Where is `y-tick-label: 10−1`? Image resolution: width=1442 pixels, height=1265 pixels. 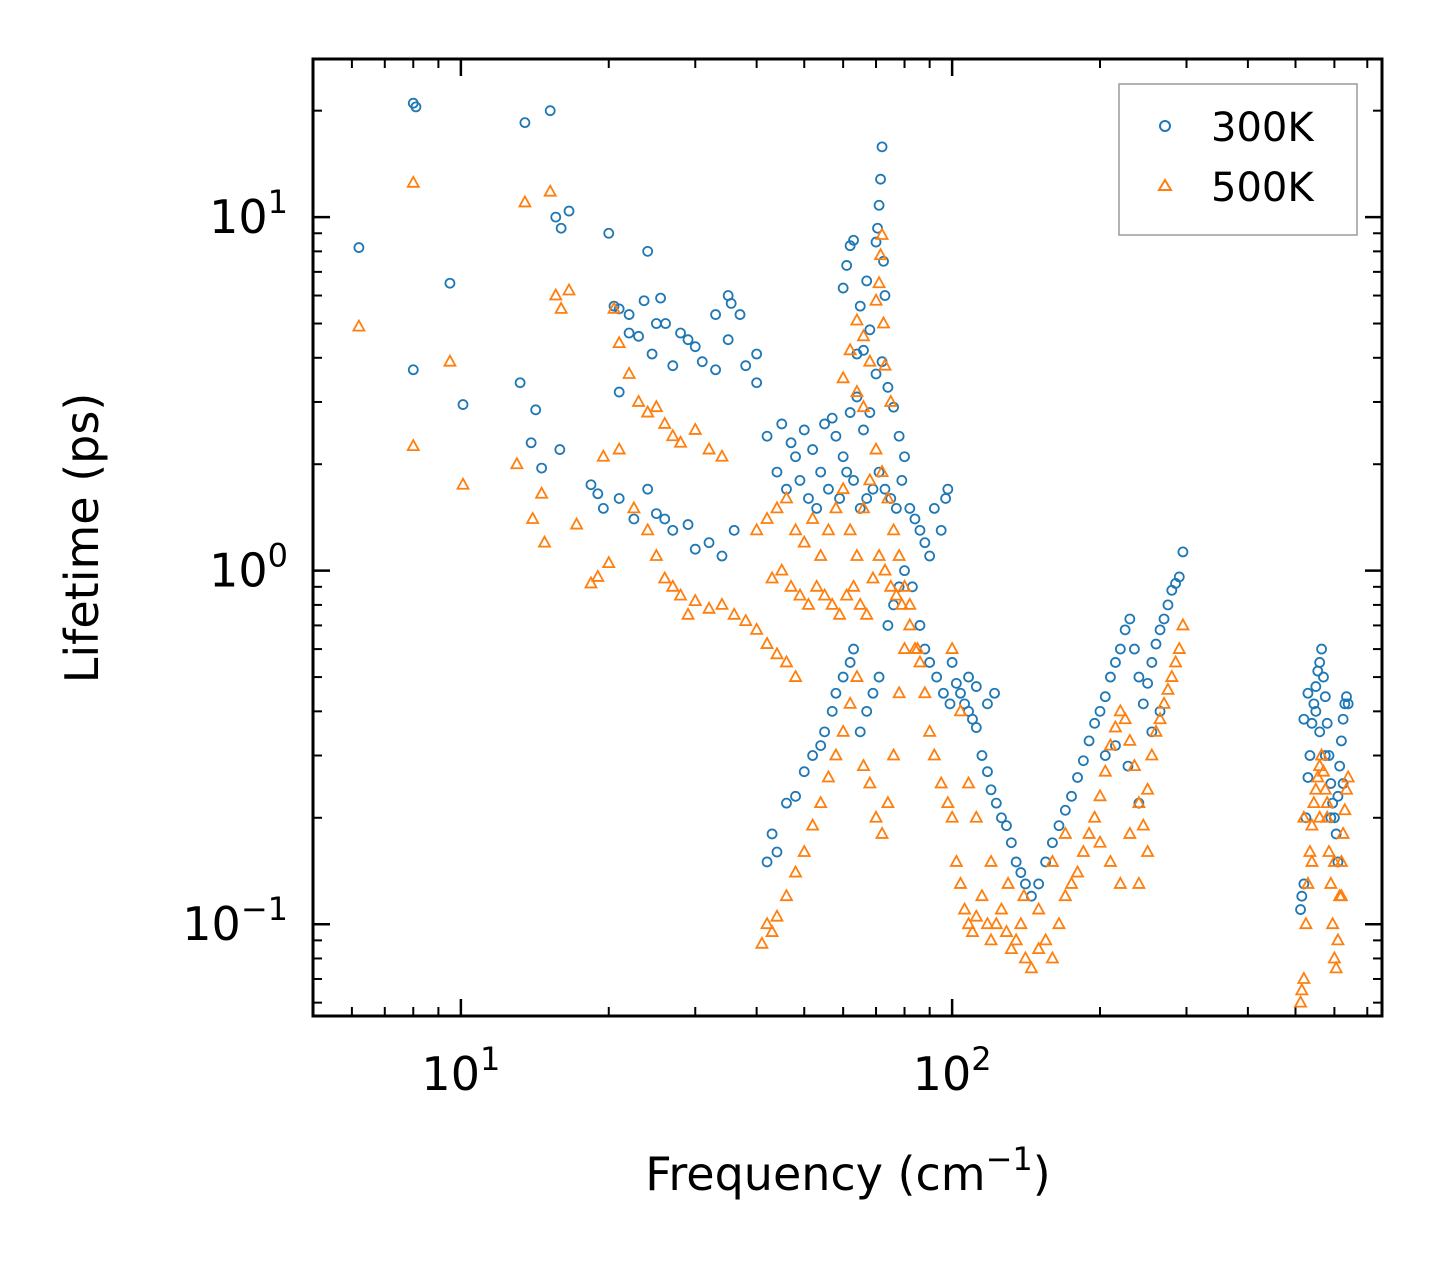
y-tick-label: 10−1 is located at coordinates (235, 920).